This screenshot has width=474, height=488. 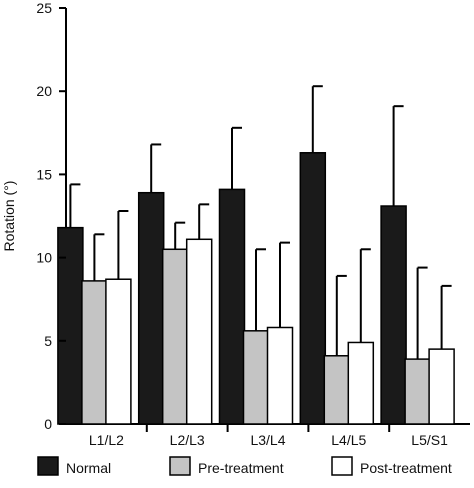 What do you see at coordinates (44, 174) in the screenshot?
I see `y-tick-label: 15` at bounding box center [44, 174].